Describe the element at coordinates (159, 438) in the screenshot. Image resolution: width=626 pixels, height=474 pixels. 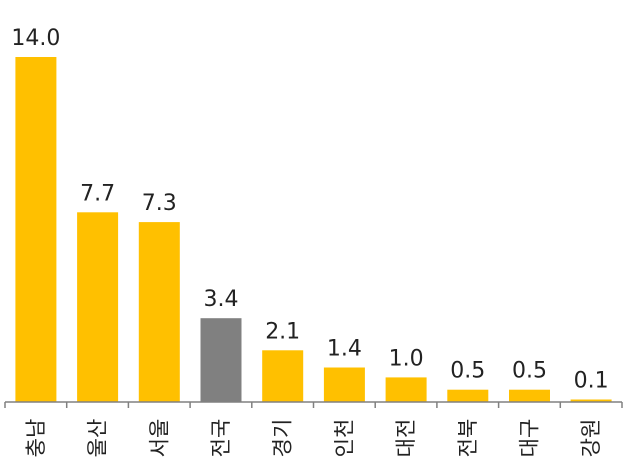
I see `category-label-2: 서울` at that location.